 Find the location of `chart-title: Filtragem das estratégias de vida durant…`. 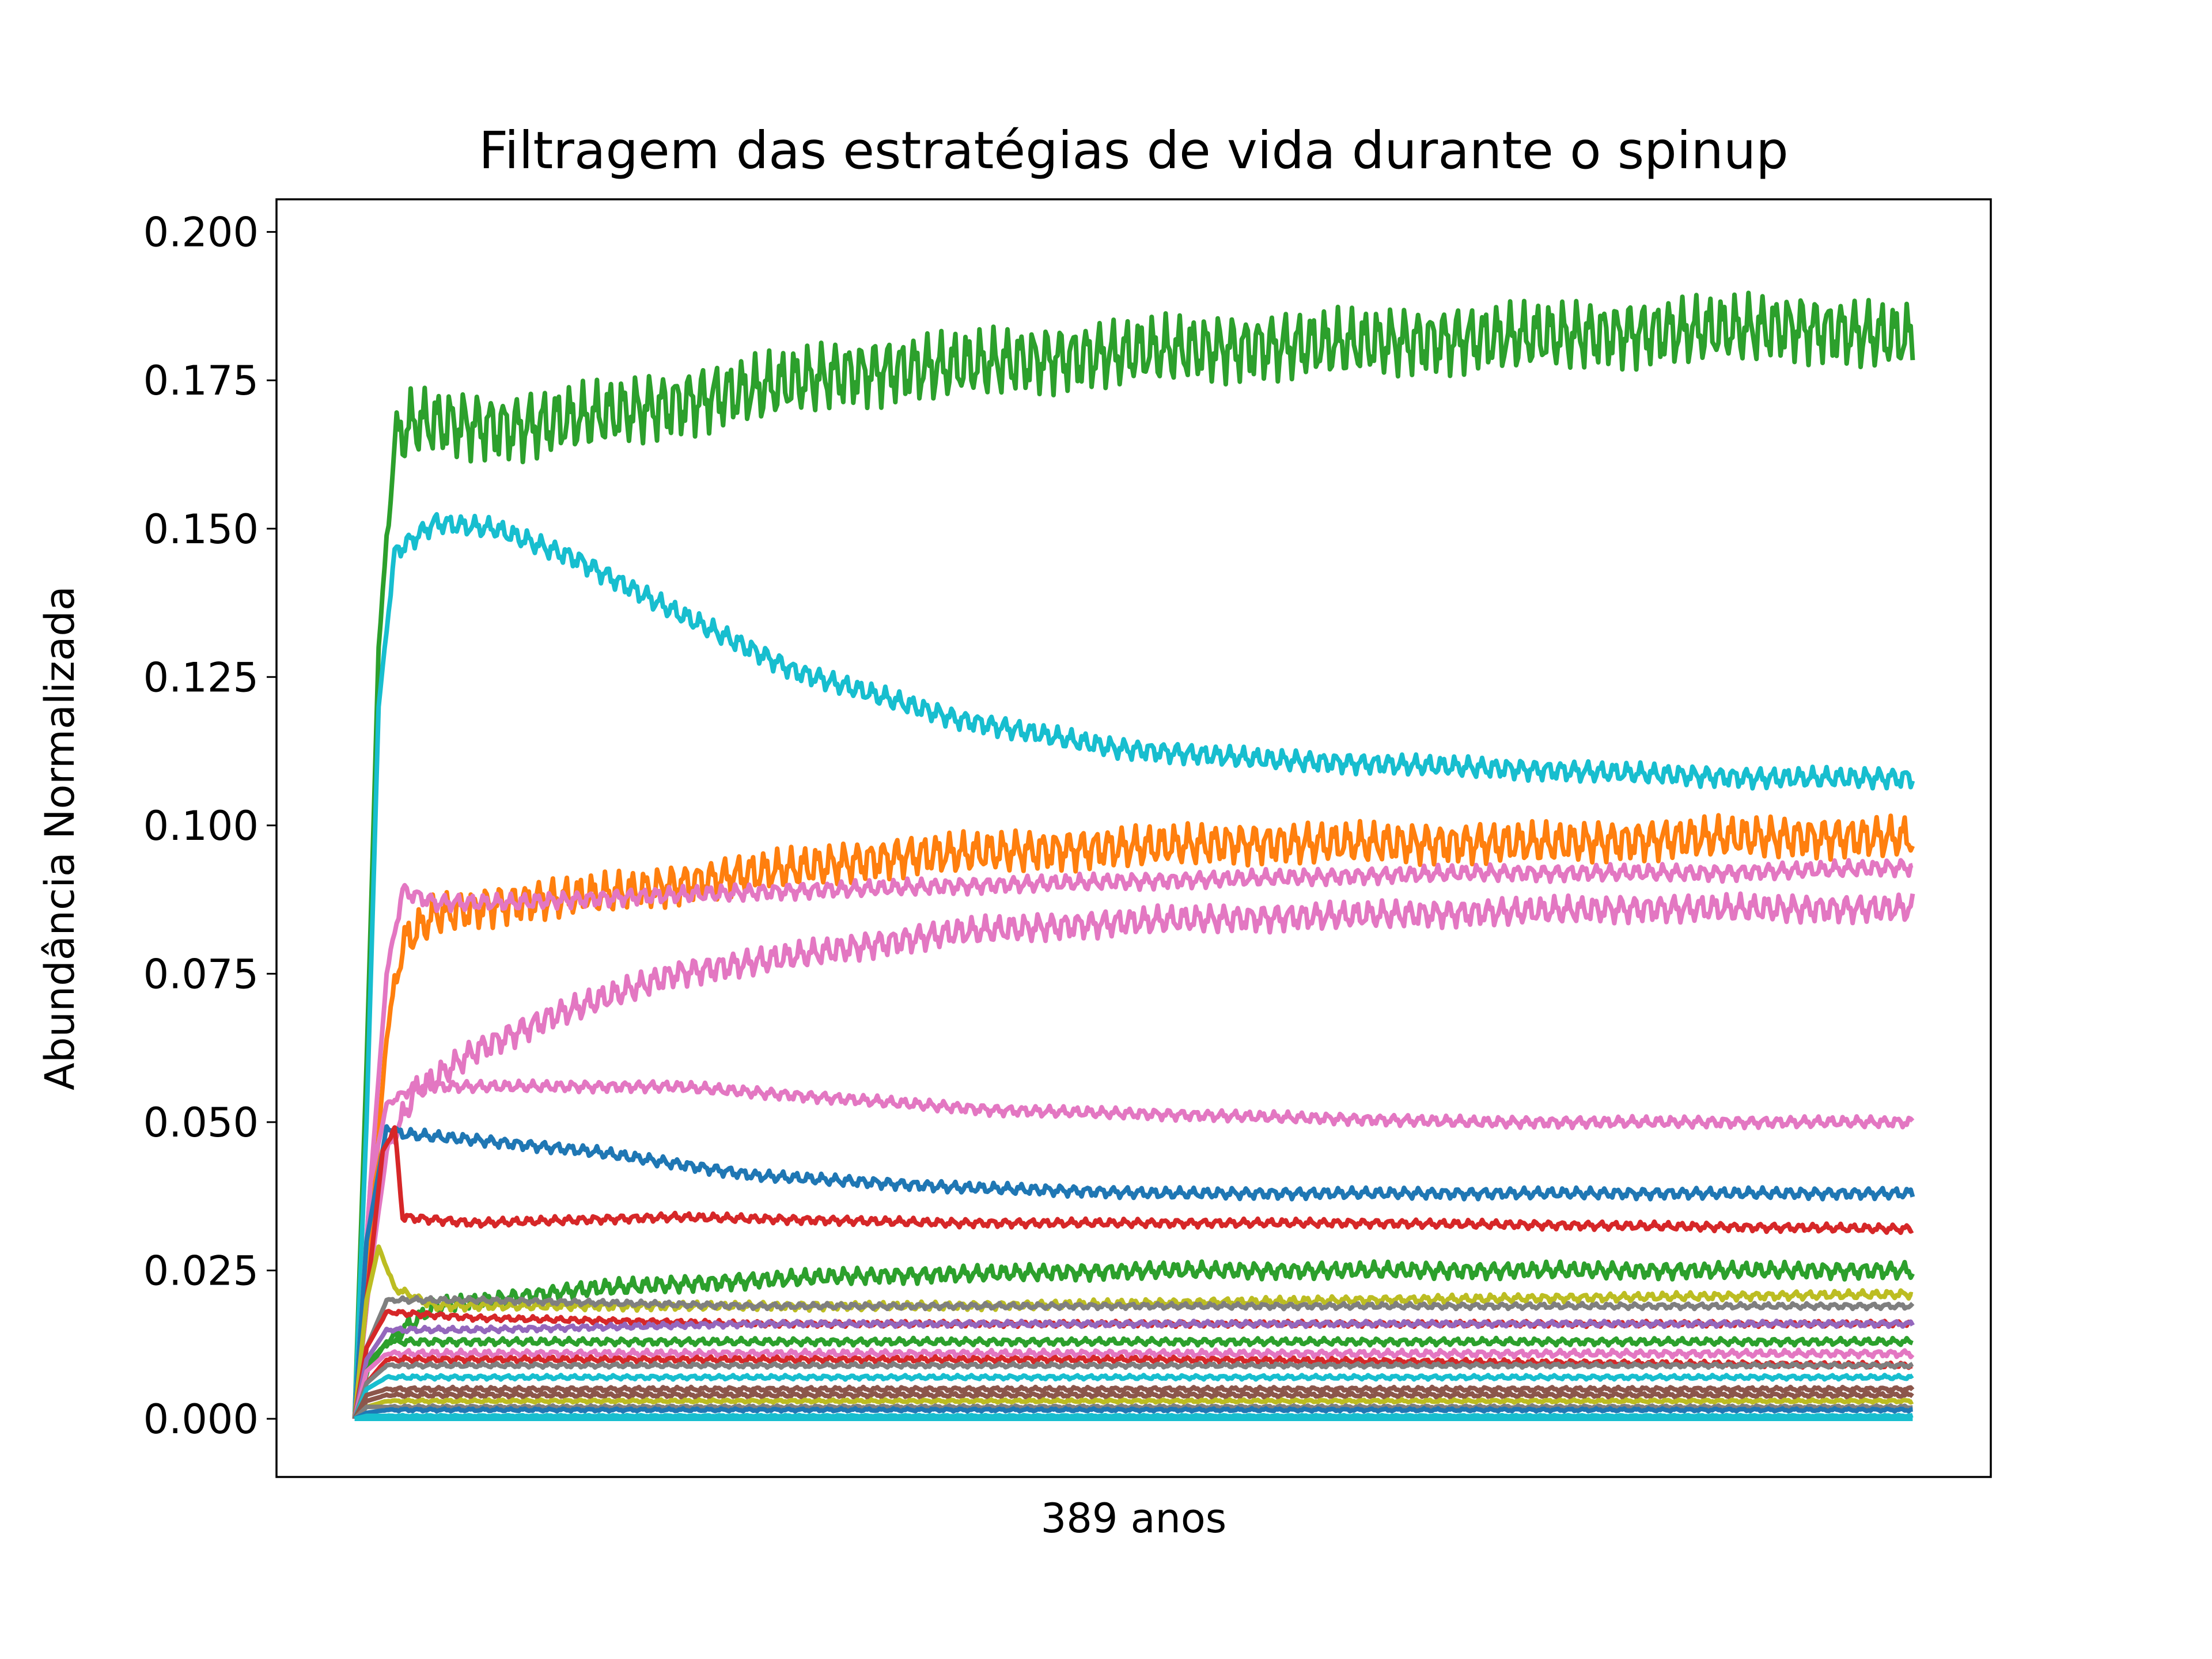

chart-title: Filtragem das estratégias de vida durant… is located at coordinates (1134, 150).